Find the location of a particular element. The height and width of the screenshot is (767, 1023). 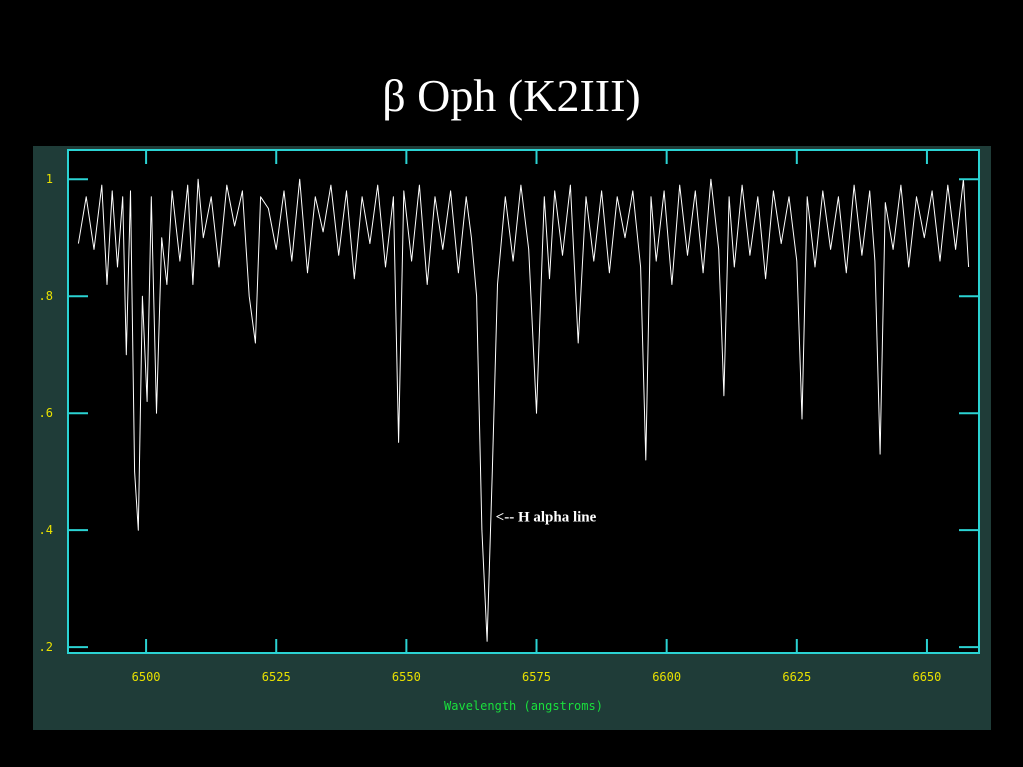

y-tick-label: .4 is located at coordinates (46, 530).